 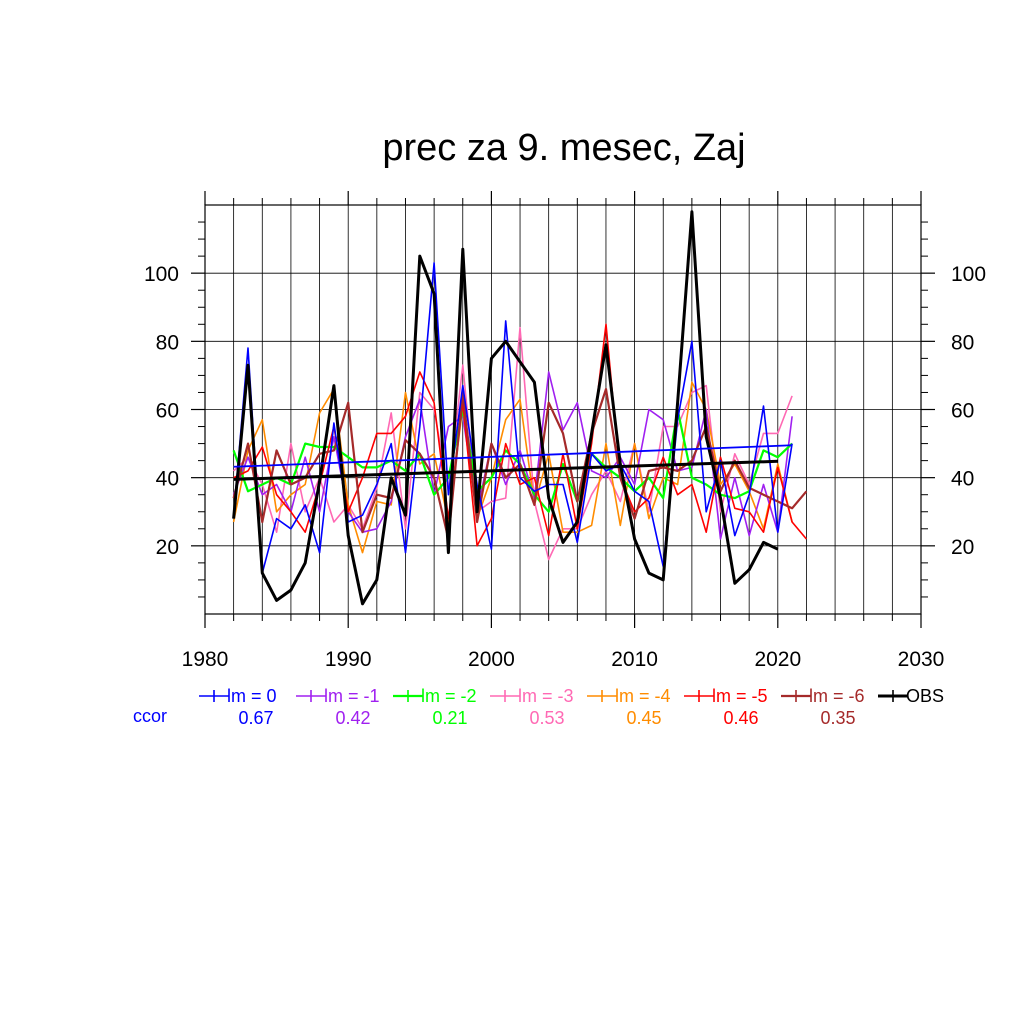 What do you see at coordinates (150, 716) in the screenshot?
I see `ccor-label: ccor` at bounding box center [150, 716].